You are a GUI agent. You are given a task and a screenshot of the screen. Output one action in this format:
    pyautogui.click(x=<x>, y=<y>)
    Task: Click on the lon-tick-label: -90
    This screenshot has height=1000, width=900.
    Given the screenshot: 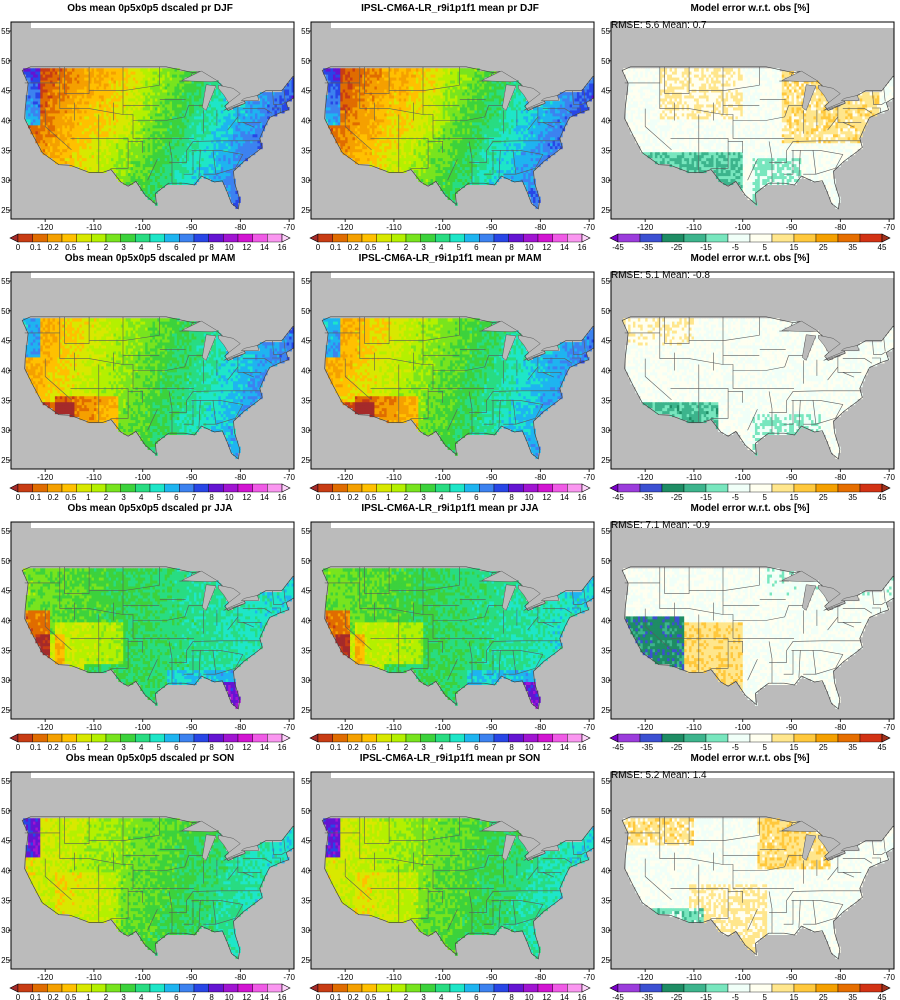 What is the action you would take?
    pyautogui.click(x=492, y=227)
    